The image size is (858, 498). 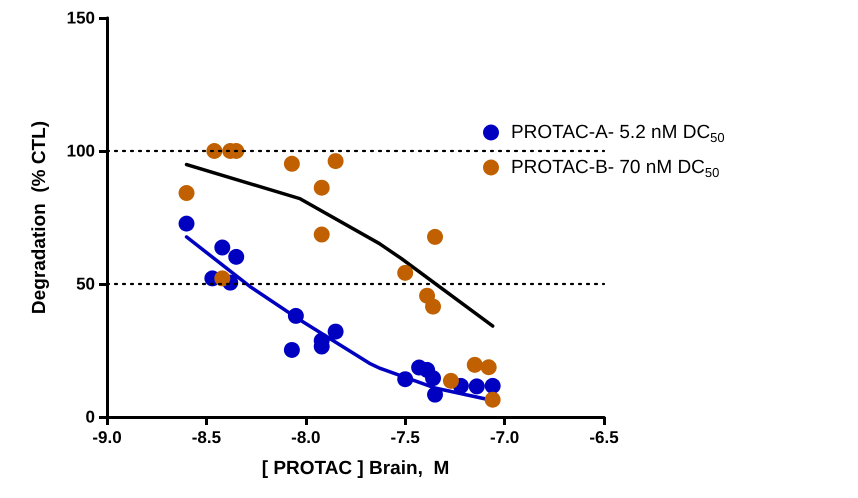 What do you see at coordinates (39, 217) in the screenshot?
I see `y-axis-title: Degradation (% CTL)` at bounding box center [39, 217].